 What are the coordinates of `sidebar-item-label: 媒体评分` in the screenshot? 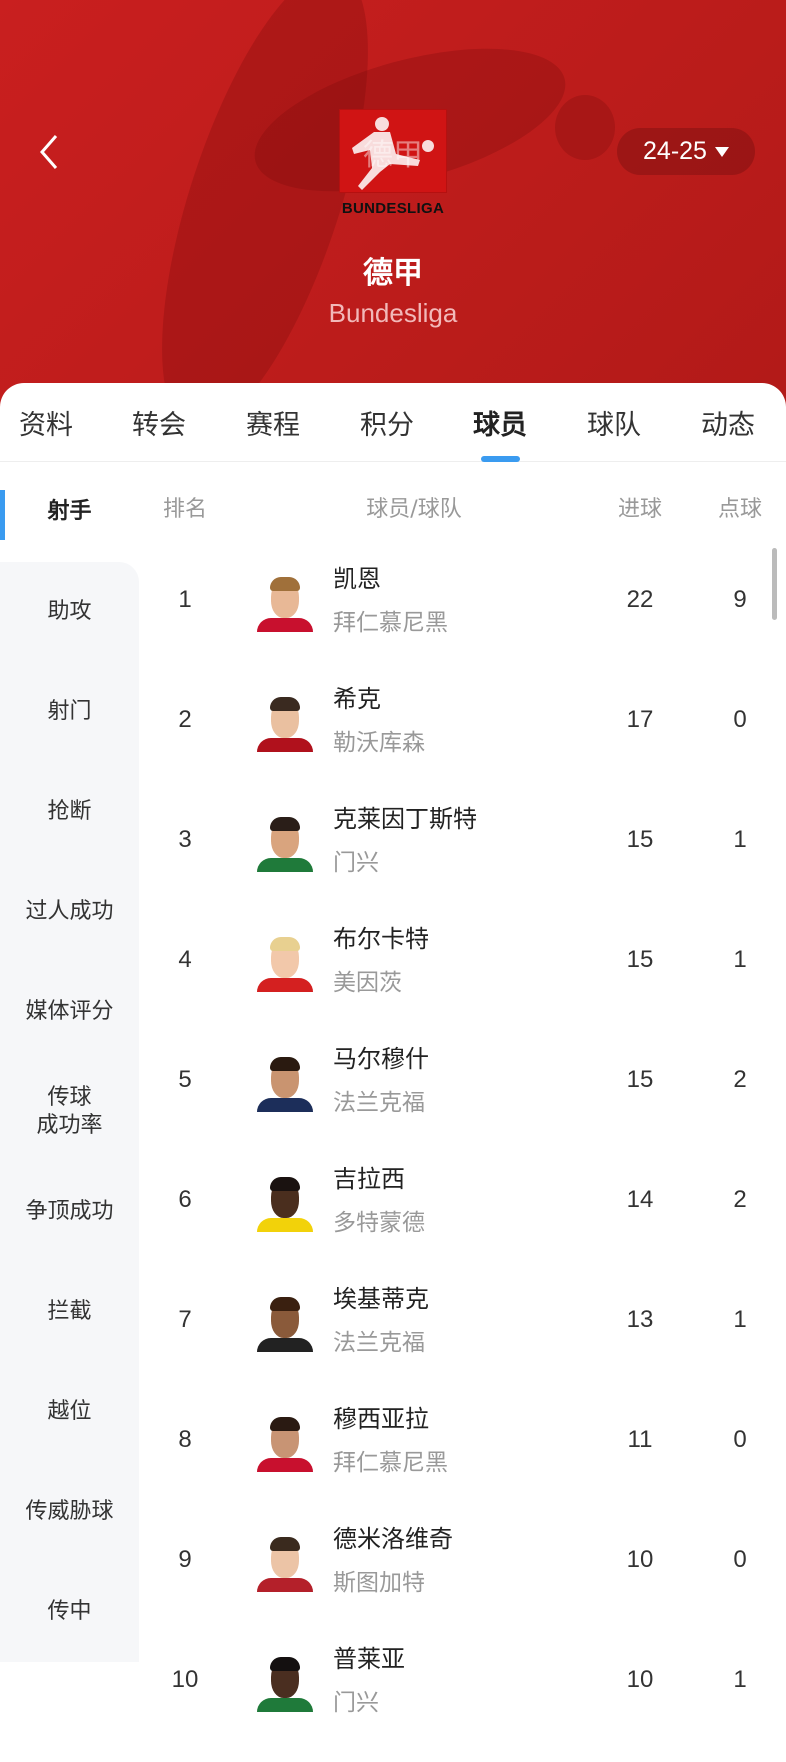 It's located at (69, 1011).